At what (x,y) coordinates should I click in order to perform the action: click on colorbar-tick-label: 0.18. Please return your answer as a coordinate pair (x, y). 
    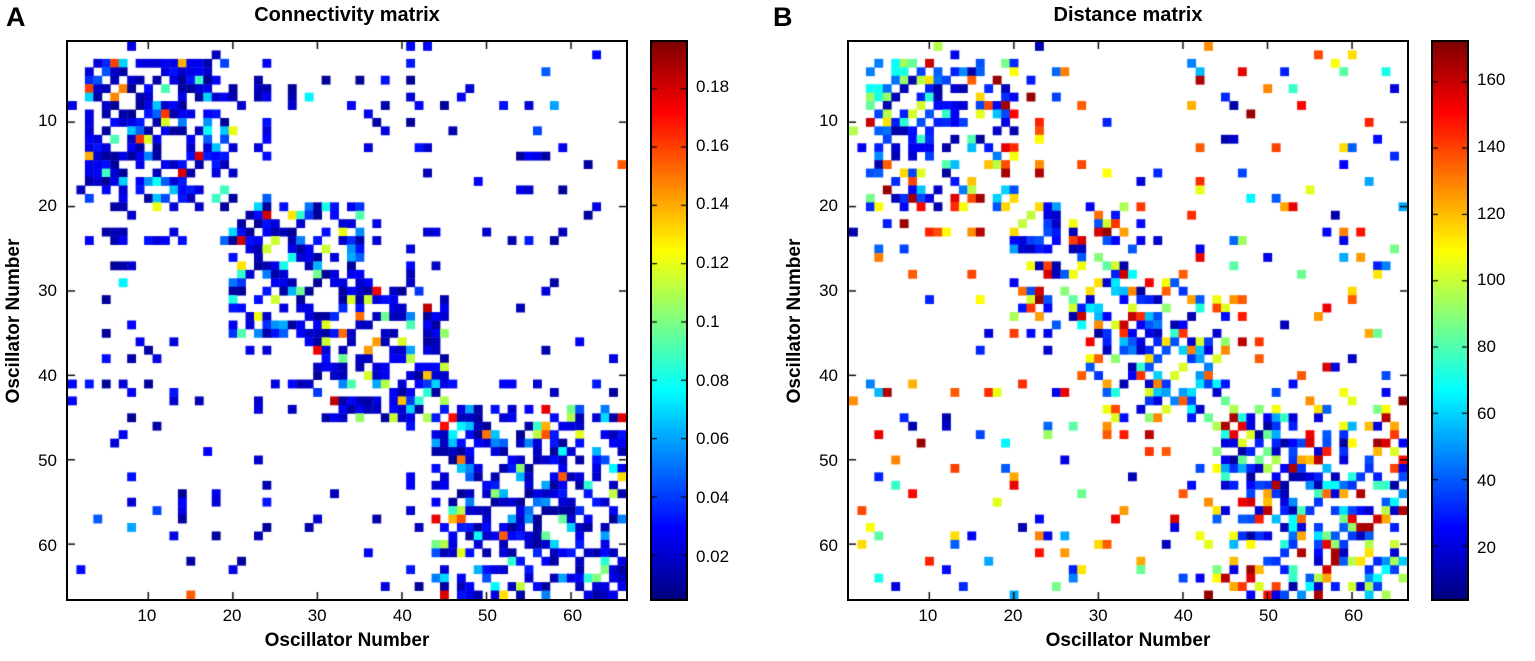
    Looking at the image, I should click on (713, 86).